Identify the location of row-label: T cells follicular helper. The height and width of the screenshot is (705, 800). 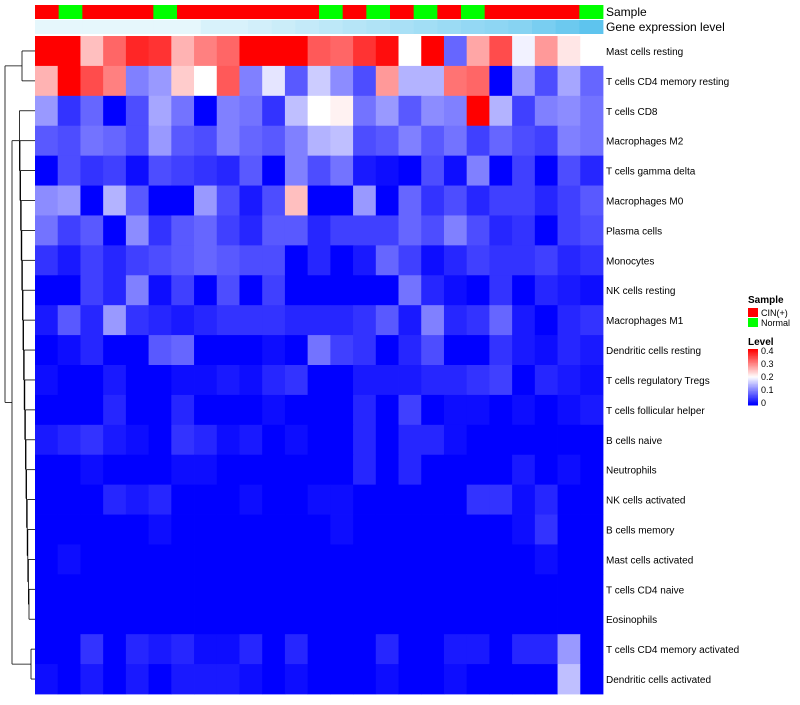
(655, 411).